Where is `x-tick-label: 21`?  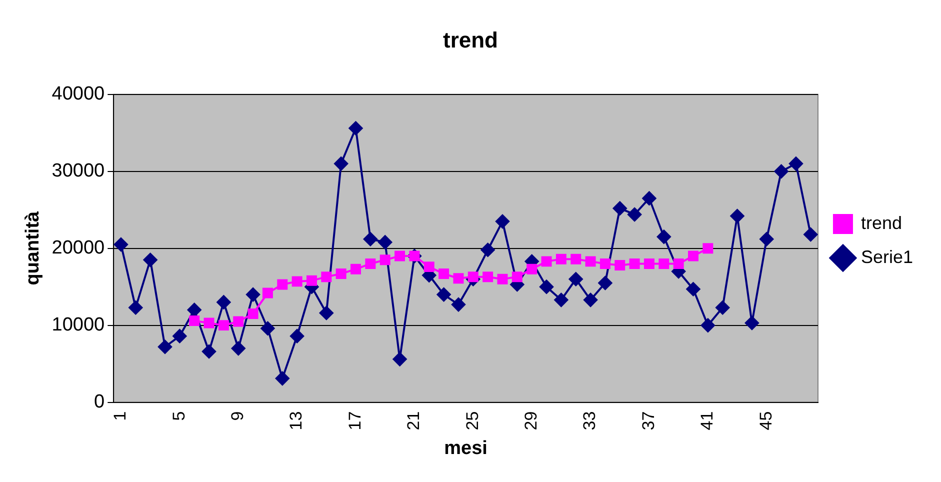
x-tick-label: 21 is located at coordinates (414, 420).